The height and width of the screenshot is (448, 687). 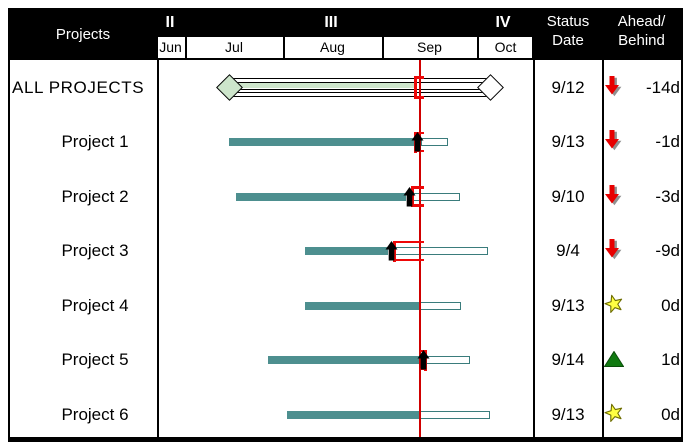 What do you see at coordinates (568, 40) in the screenshot?
I see `status-date-header-line2: Date` at bounding box center [568, 40].